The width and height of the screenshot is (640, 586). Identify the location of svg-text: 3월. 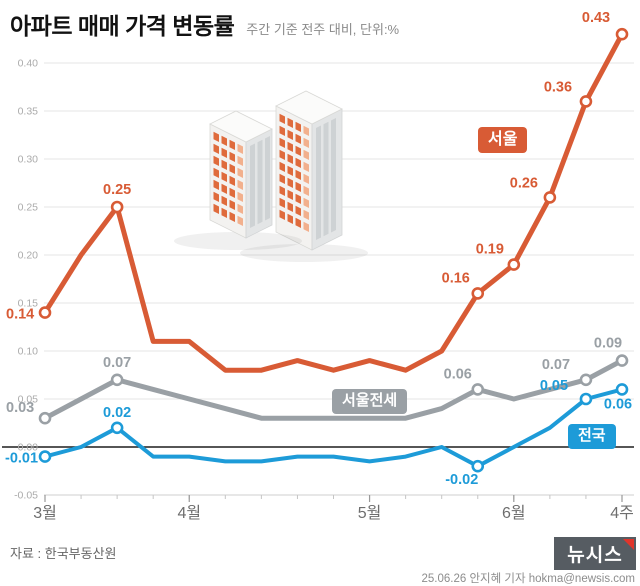
(45, 513).